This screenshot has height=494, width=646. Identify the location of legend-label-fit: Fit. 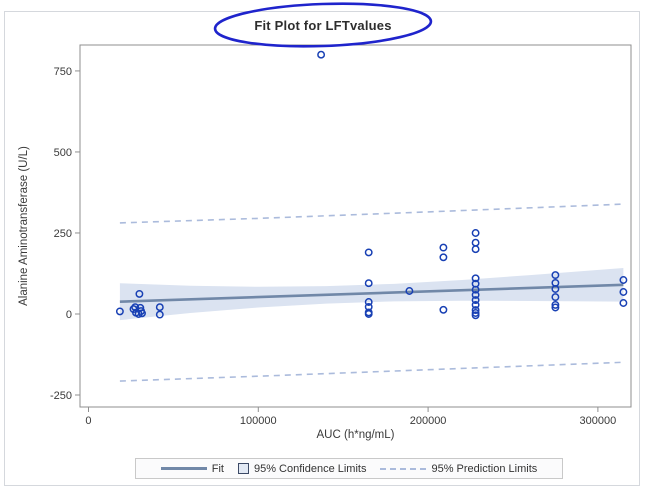
(217, 468).